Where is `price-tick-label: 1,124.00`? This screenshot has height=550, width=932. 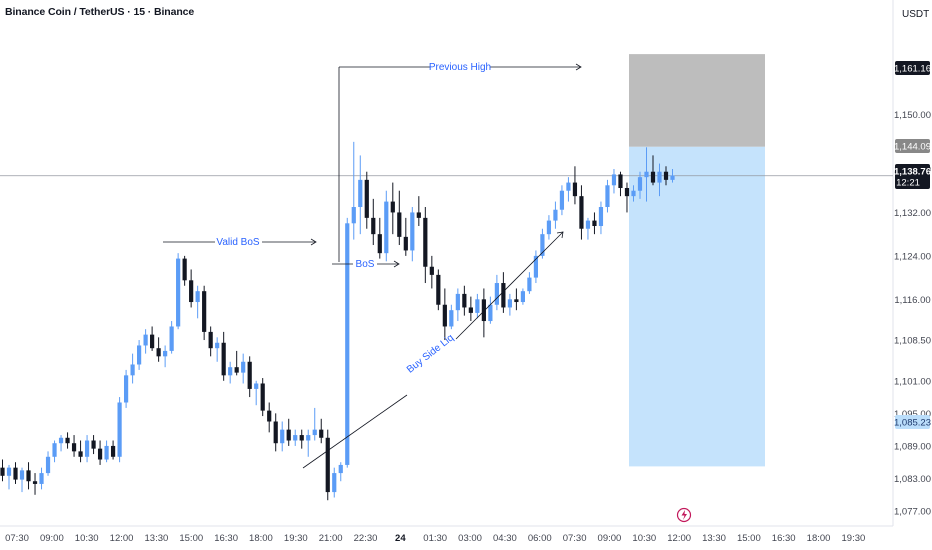
price-tick-label: 1,124.00 is located at coordinates (912, 256).